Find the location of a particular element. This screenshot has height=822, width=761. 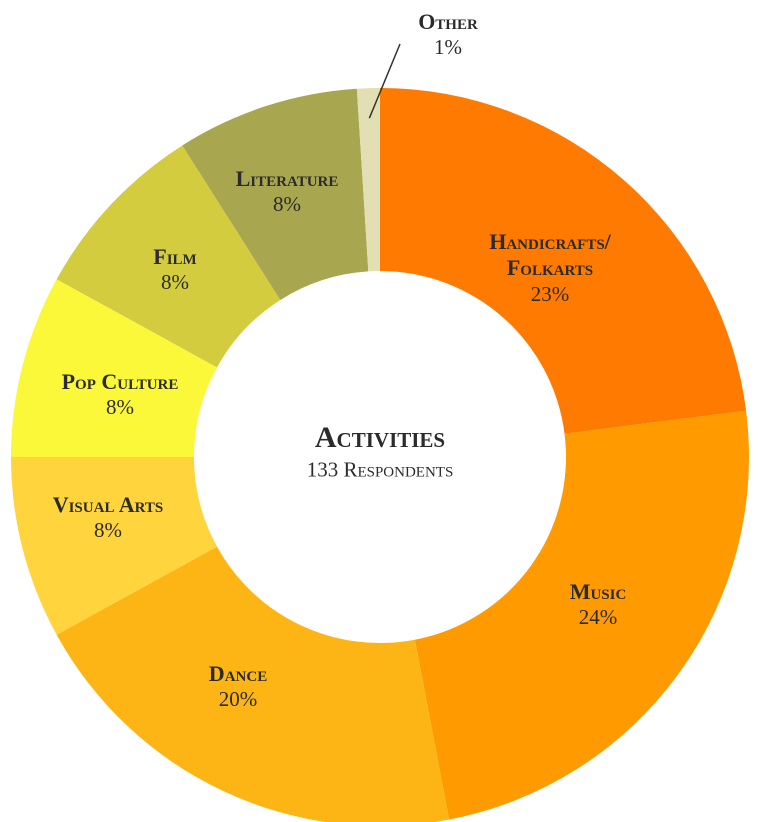

value-label: 1% is located at coordinates (448, 47).